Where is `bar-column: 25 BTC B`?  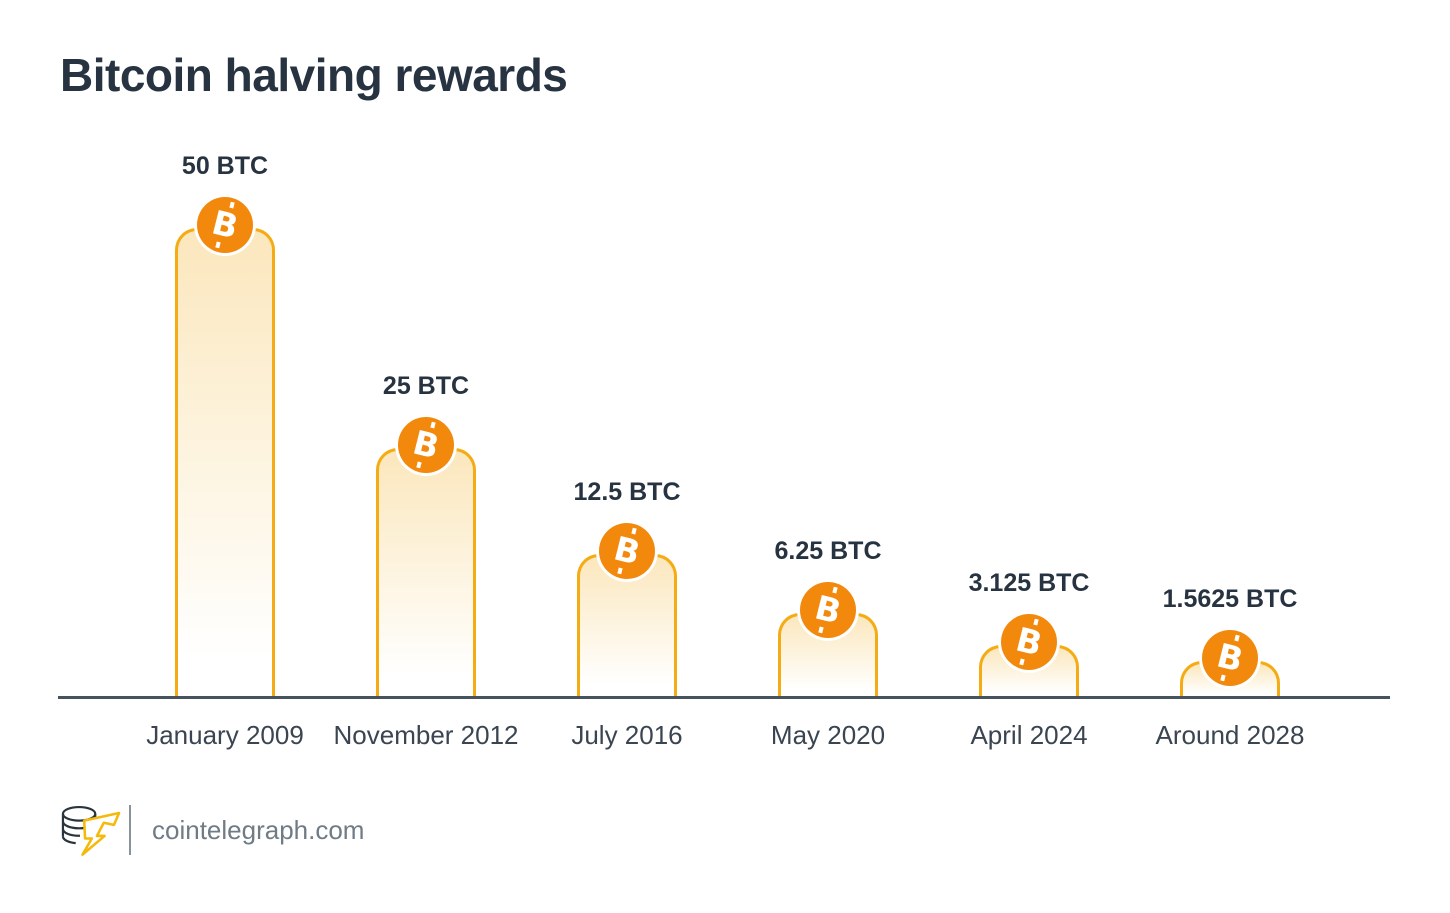
bar-column: 25 BTC B is located at coordinates (426, 533).